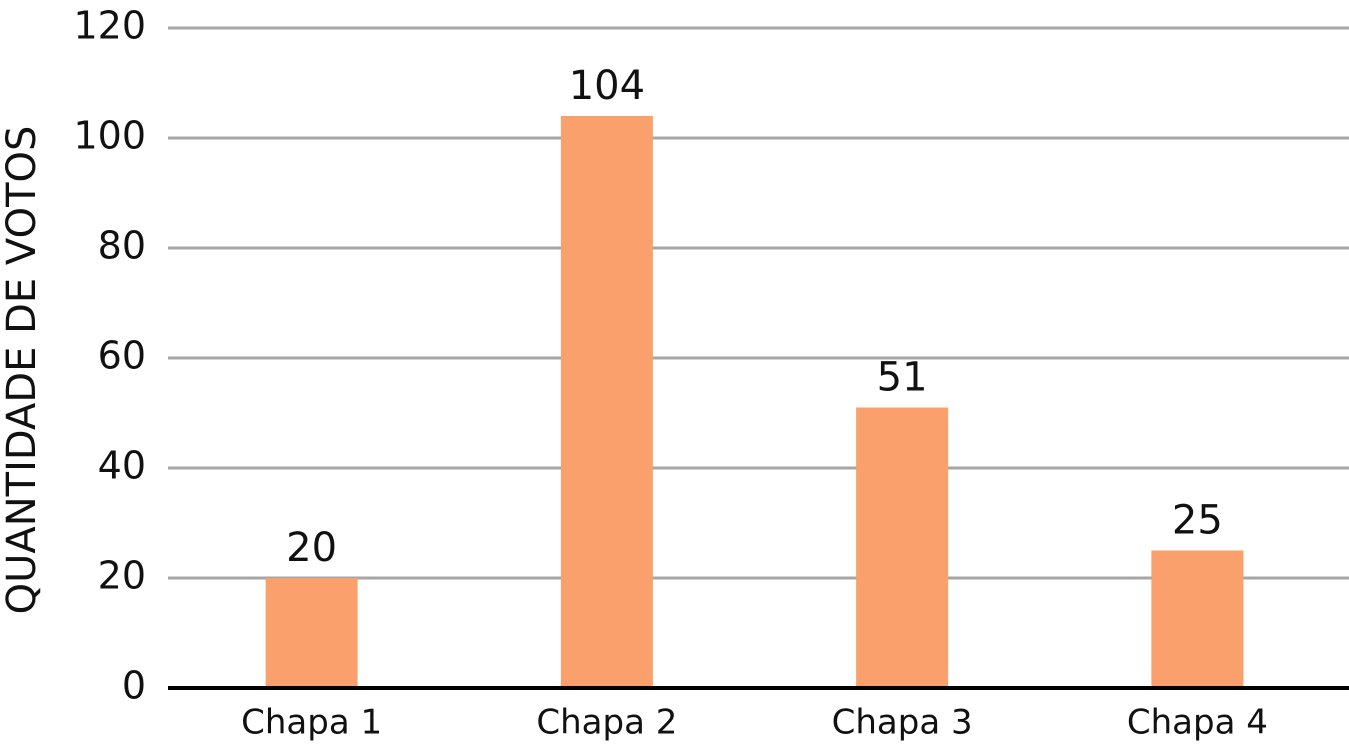 The width and height of the screenshot is (1349, 749). I want to click on x-tick-label: Chapa 4, so click(1197, 723).